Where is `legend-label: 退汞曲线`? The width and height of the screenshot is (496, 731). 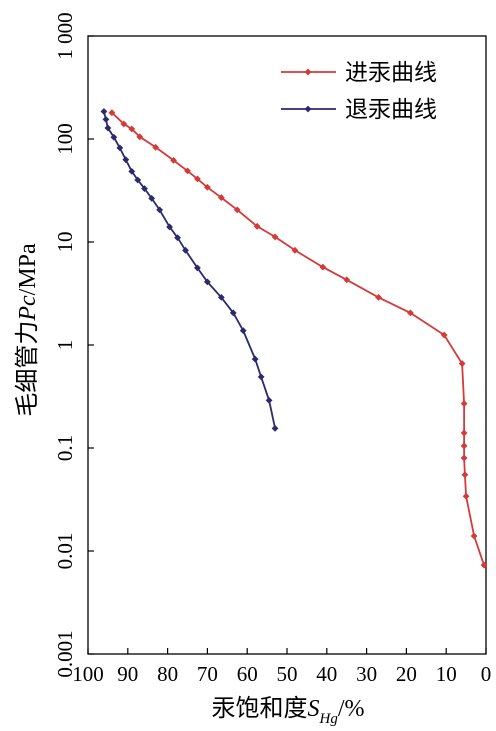 legend-label: 退汞曲线 is located at coordinates (391, 110).